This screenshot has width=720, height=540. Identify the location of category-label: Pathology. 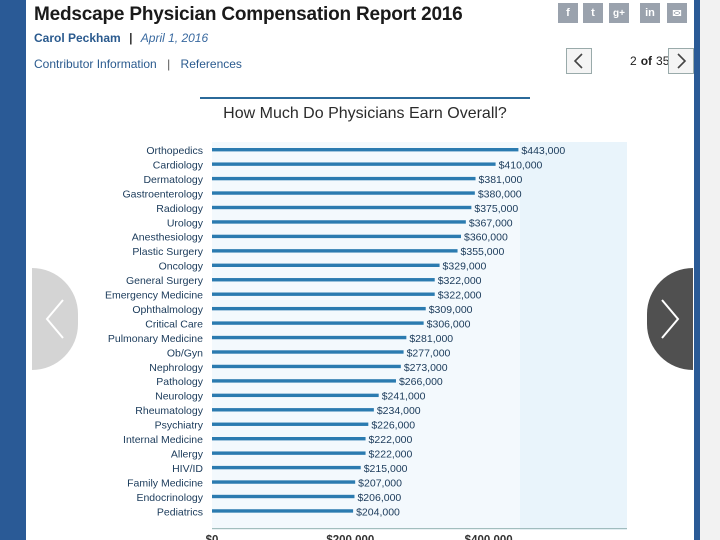
(179, 382).